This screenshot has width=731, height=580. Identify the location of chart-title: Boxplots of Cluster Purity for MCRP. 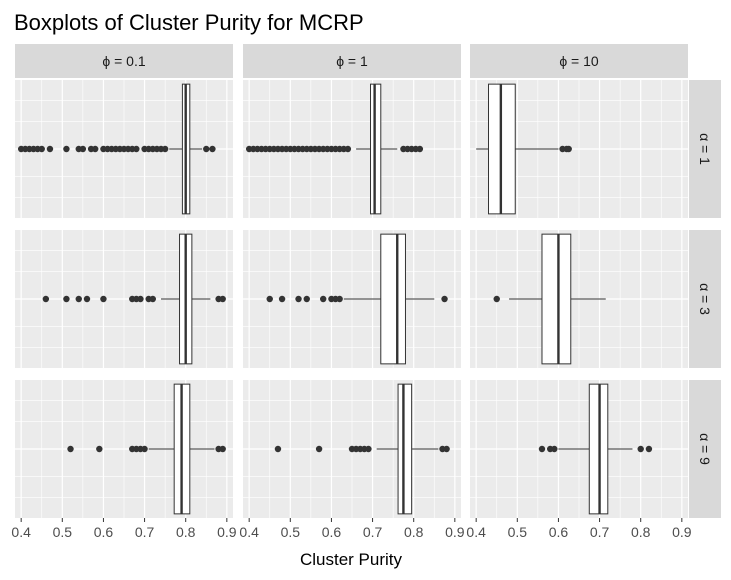
(189, 22).